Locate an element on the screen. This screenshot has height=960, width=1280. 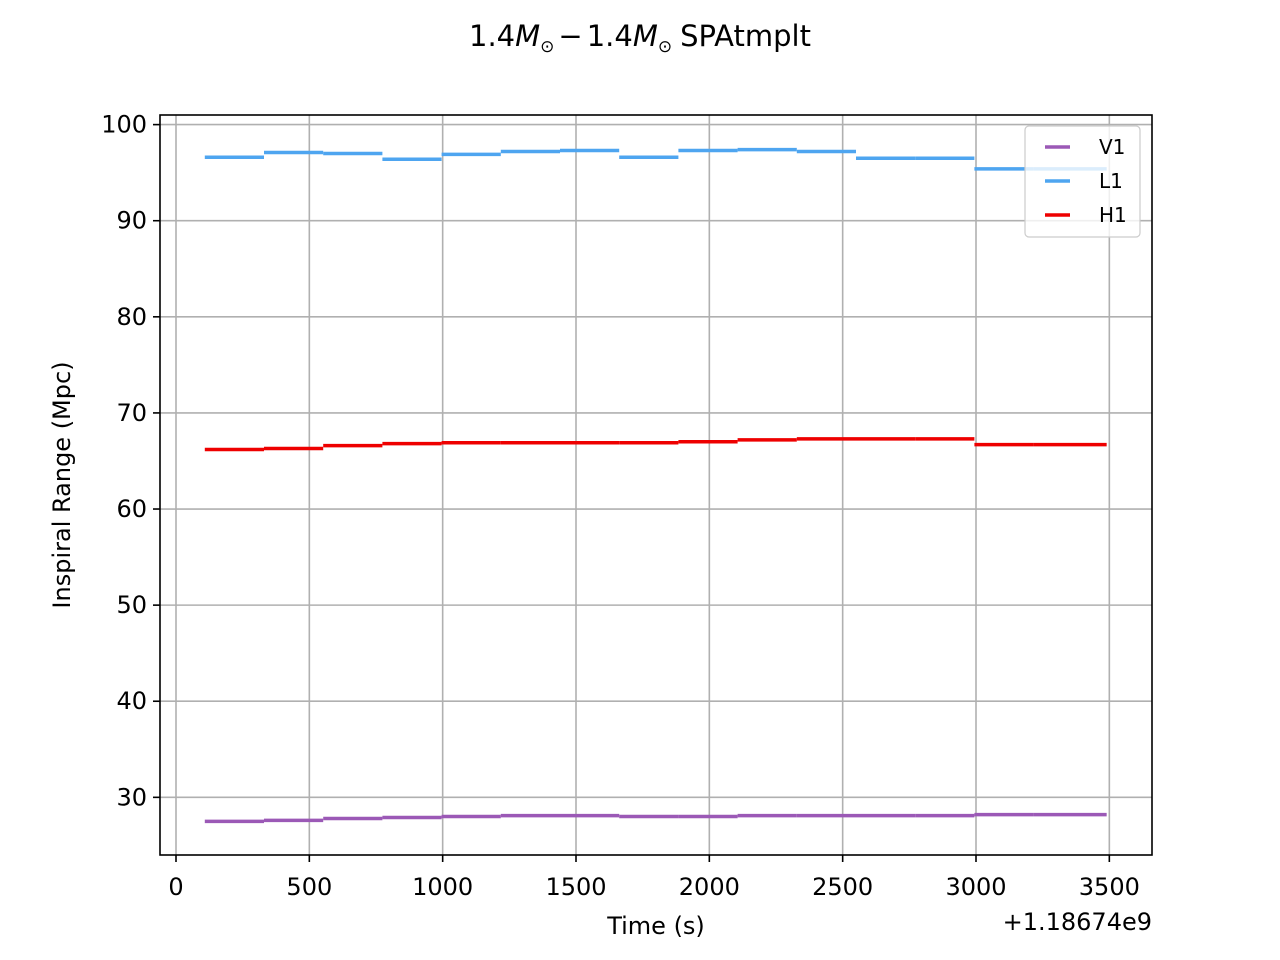
y-tick-label: 40 is located at coordinates (131, 701).